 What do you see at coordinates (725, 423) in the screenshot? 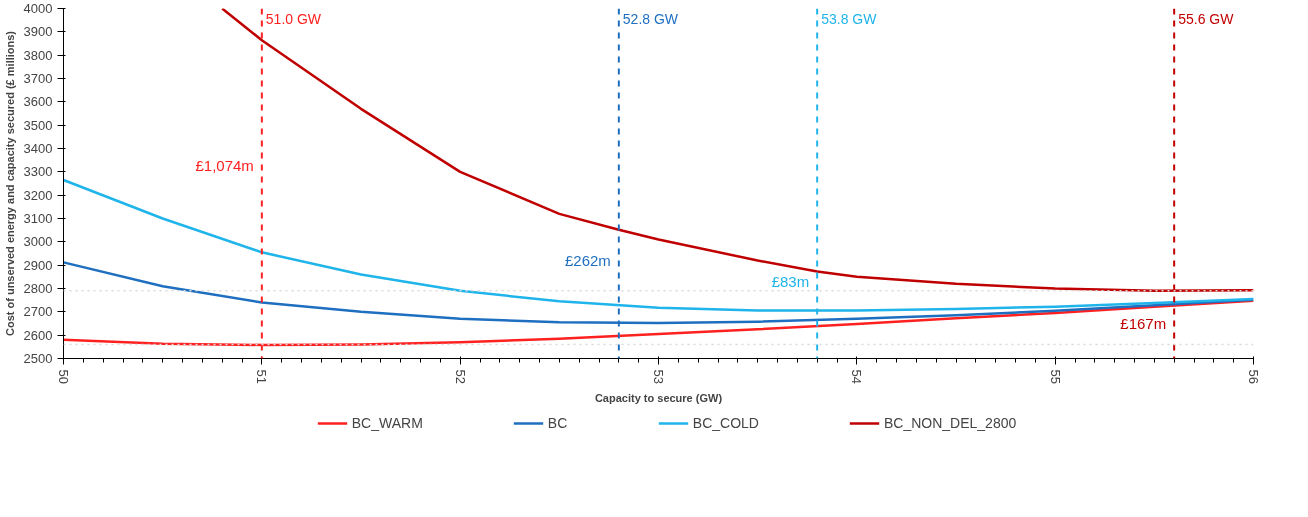
I see `legend-label: BC_COLD` at bounding box center [725, 423].